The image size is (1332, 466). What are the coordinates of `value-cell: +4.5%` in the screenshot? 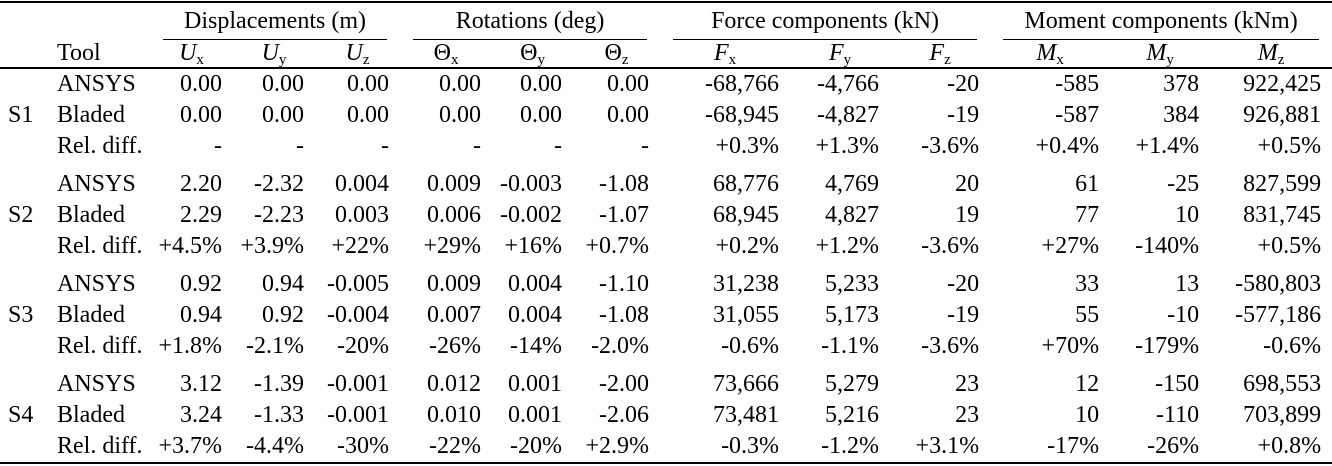 It's located at (190, 246).